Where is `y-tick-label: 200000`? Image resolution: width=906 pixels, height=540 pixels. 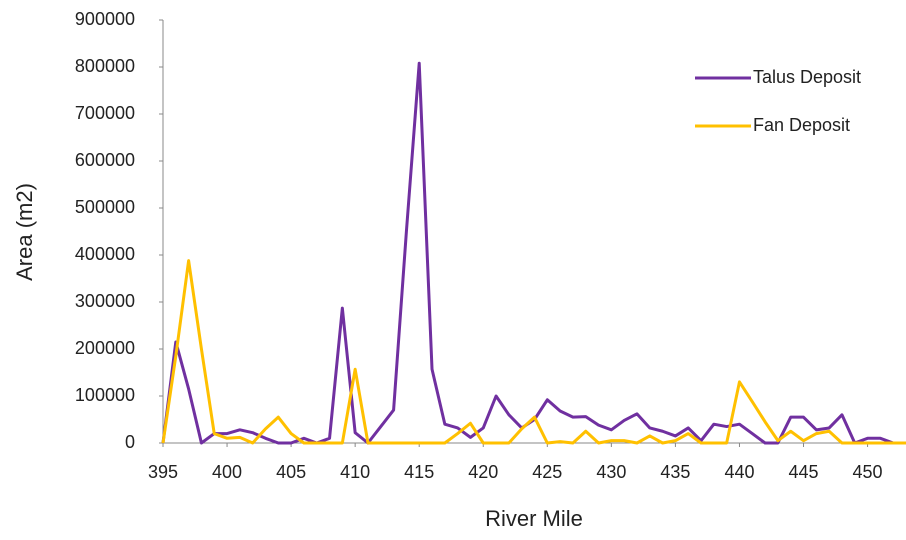
y-tick-label: 200000 is located at coordinates (105, 348).